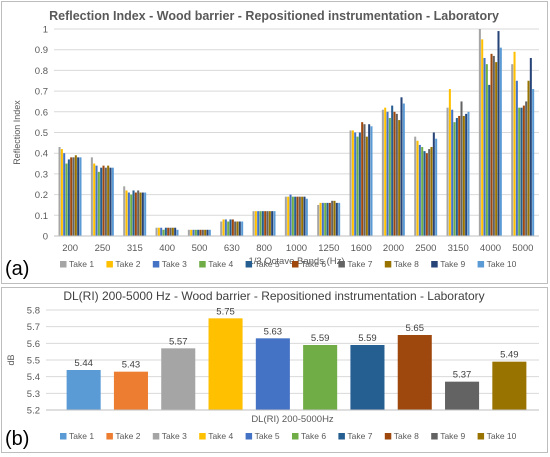  Describe the element at coordinates (41, 174) in the screenshot. I see `y-tick-label: 0.3` at that location.